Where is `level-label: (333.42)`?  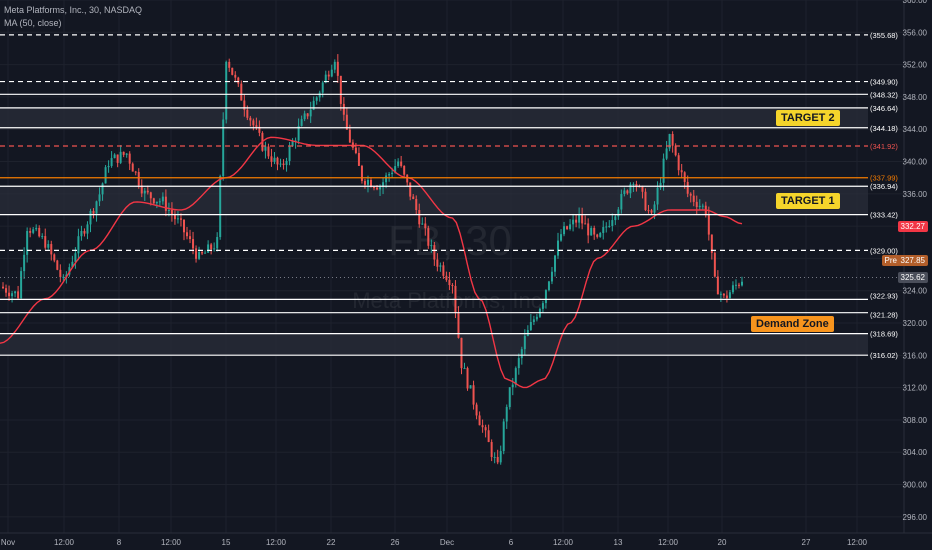
level-label: (333.42) is located at coordinates (884, 215).